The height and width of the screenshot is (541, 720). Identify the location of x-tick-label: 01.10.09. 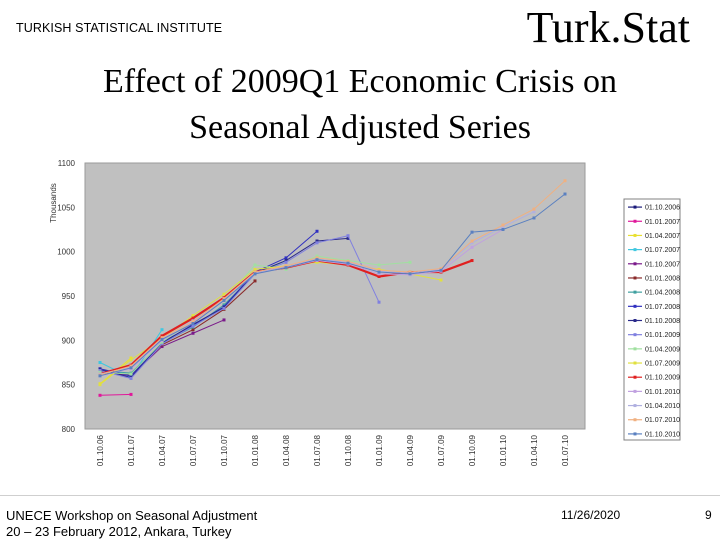
(472, 450).